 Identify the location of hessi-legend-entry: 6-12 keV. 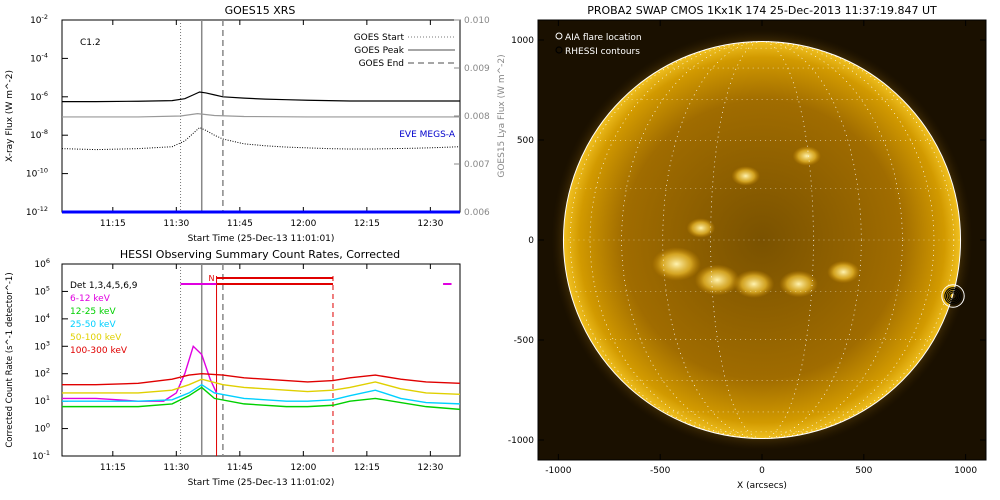
(90, 299).